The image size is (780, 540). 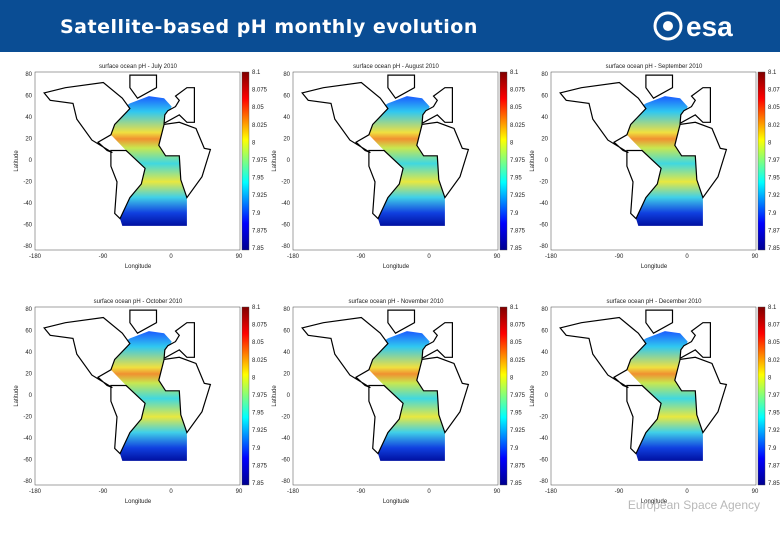 What do you see at coordinates (693, 26) in the screenshot?
I see `esa-logo: esa` at bounding box center [693, 26].